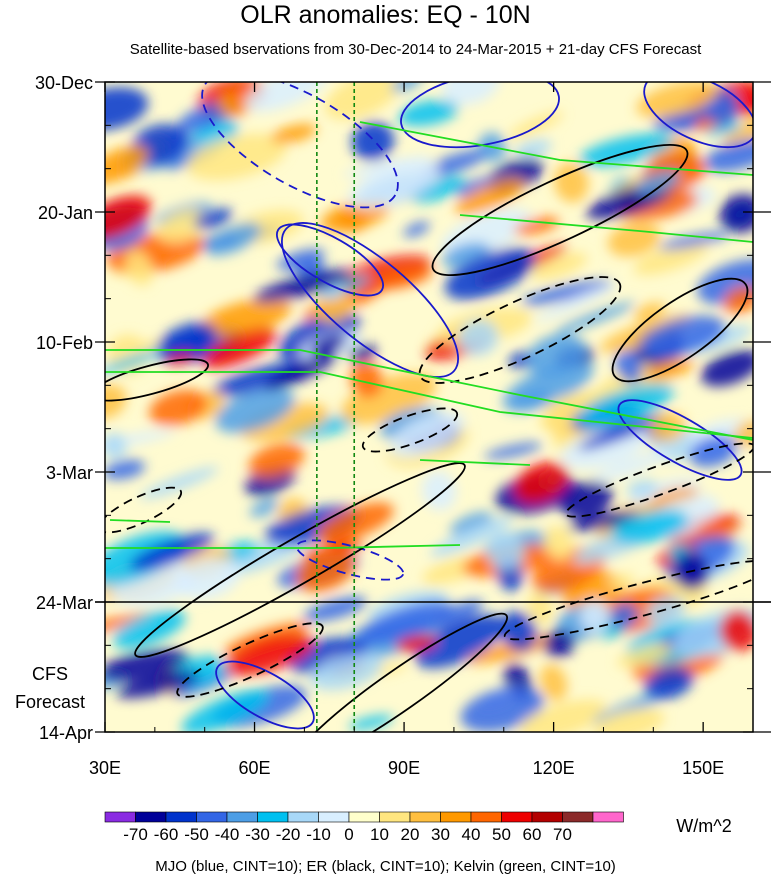  What do you see at coordinates (64, 83) in the screenshot?
I see `y-tick-label: 30-Dec` at bounding box center [64, 83].